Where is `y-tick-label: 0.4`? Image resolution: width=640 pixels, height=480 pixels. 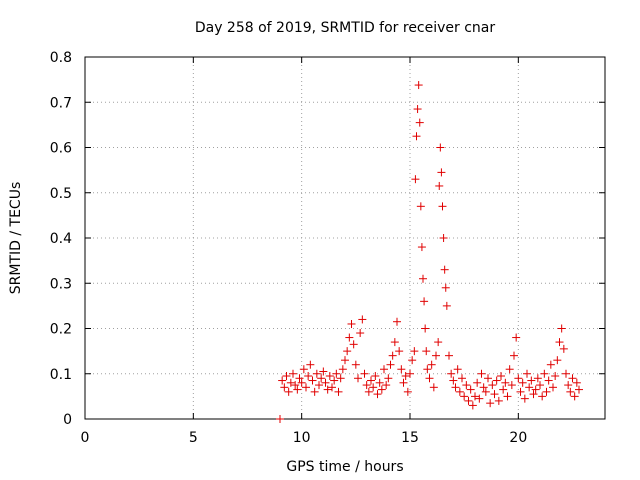 y-tick-label: 0.4 is located at coordinates (61, 239).